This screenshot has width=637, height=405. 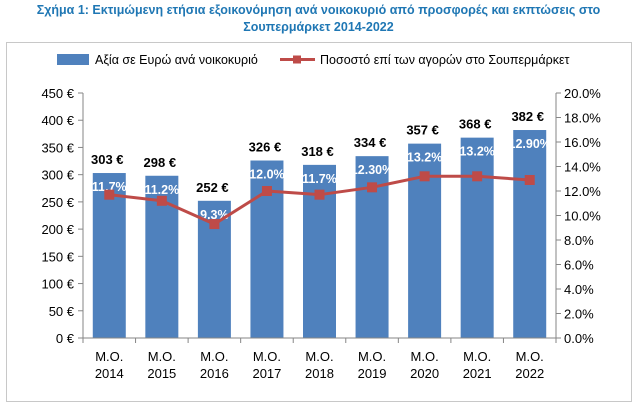 I want to click on bar-data-label: 298 €, so click(x=160, y=162).